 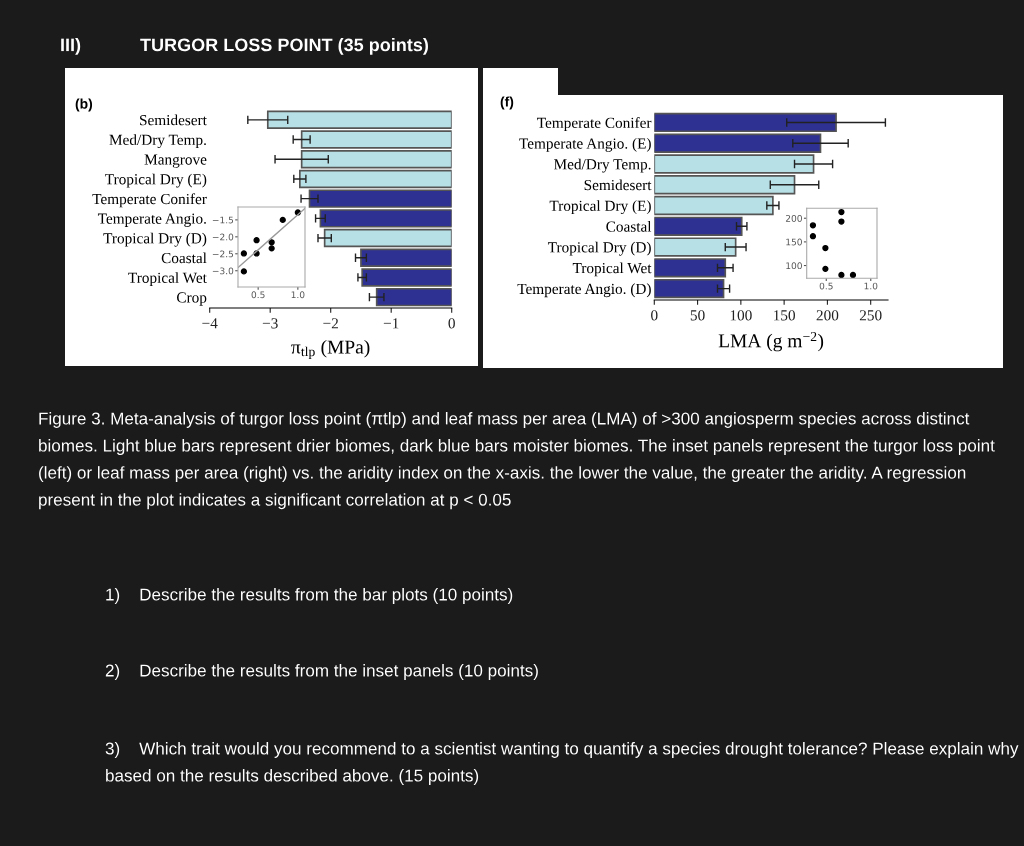 What do you see at coordinates (507, 103) in the screenshot?
I see `text: (f)` at bounding box center [507, 103].